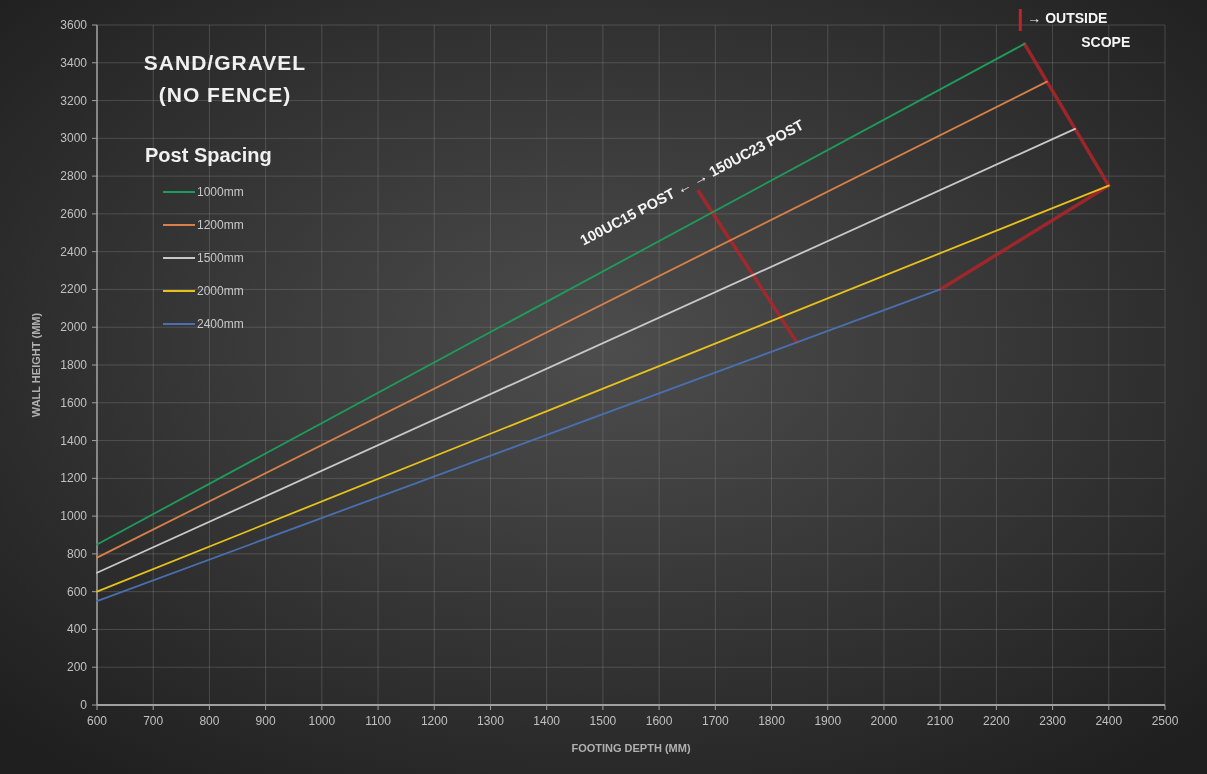 The width and height of the screenshot is (1207, 774). What do you see at coordinates (225, 94) in the screenshot?
I see `text: (NO FENCE)` at bounding box center [225, 94].